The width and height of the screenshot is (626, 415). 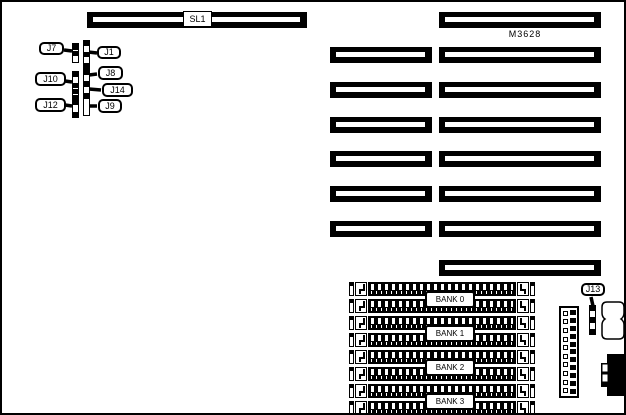 I want to click on slot-sl1: SL1, so click(x=197, y=19).